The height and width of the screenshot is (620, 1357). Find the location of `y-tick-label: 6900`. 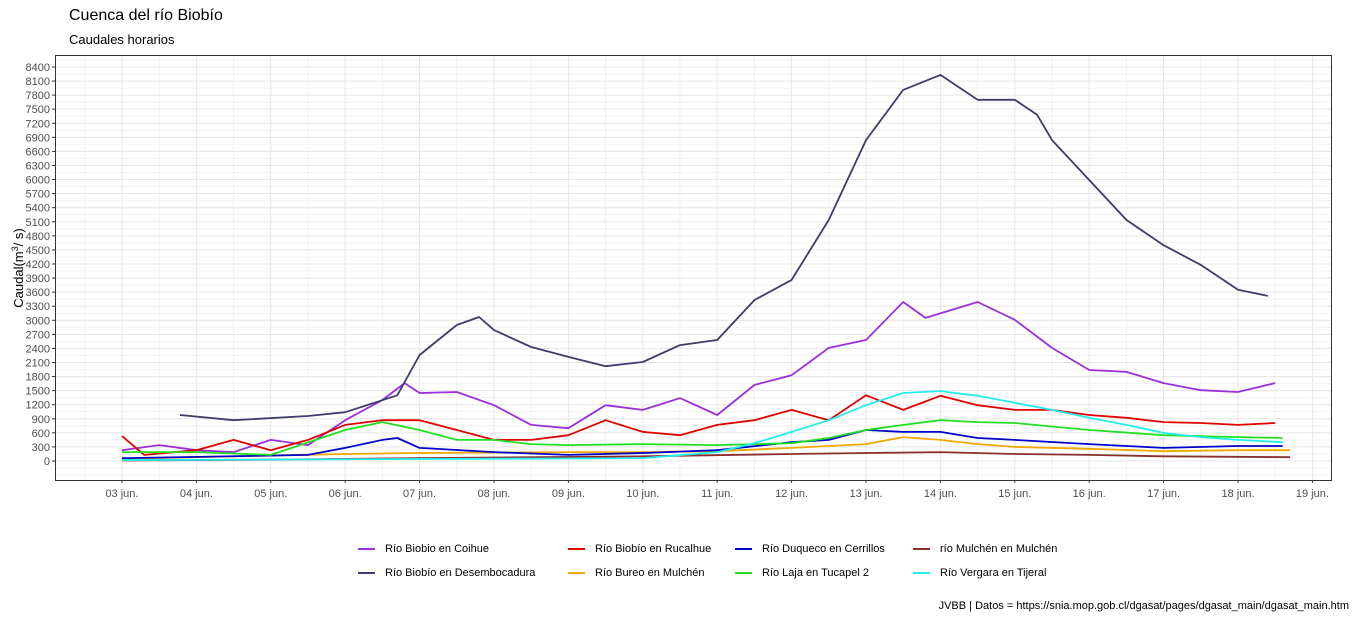

y-tick-label: 6900 is located at coordinates (38, 138).